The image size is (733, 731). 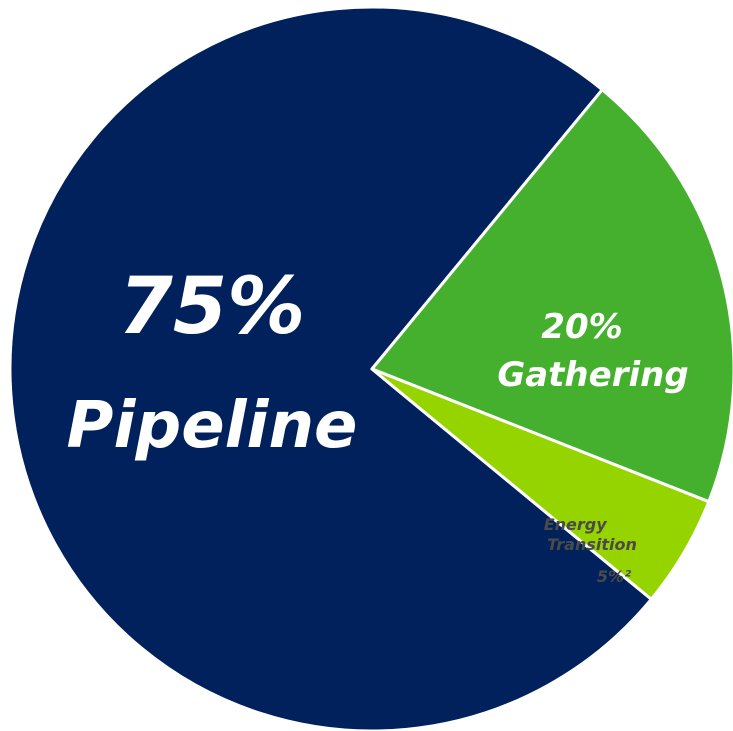 I want to click on energy-transition-slice, so click(x=540, y=484).